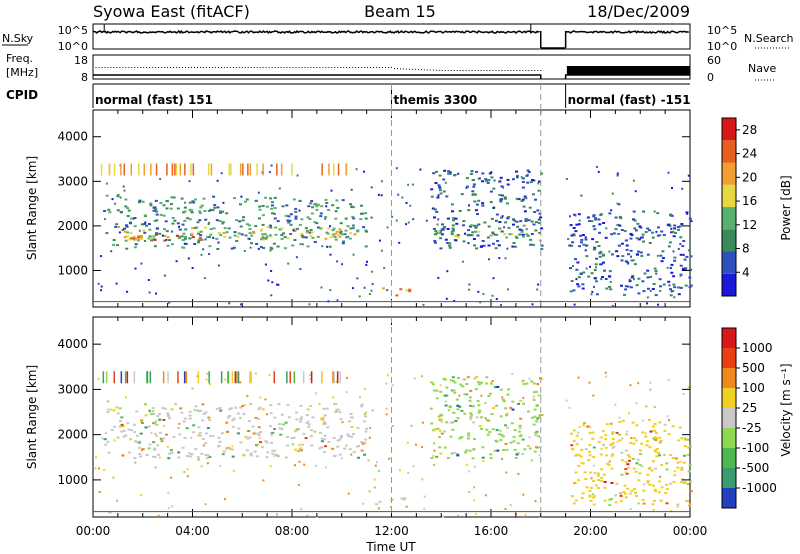  What do you see at coordinates (628, 70) in the screenshot?
I see `nave-block` at bounding box center [628, 70].